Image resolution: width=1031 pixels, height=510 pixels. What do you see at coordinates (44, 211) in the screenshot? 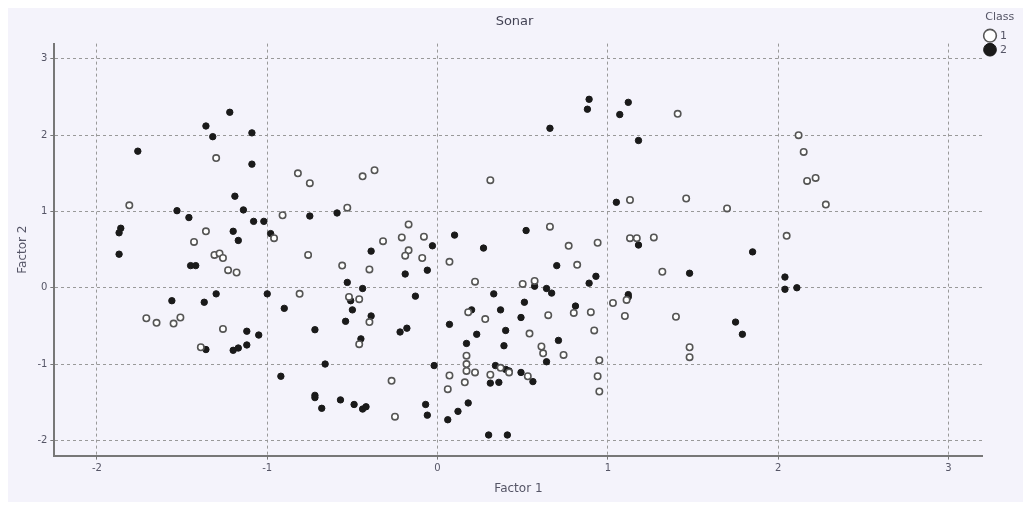
I see `y-tick-label: 1` at bounding box center [44, 211].